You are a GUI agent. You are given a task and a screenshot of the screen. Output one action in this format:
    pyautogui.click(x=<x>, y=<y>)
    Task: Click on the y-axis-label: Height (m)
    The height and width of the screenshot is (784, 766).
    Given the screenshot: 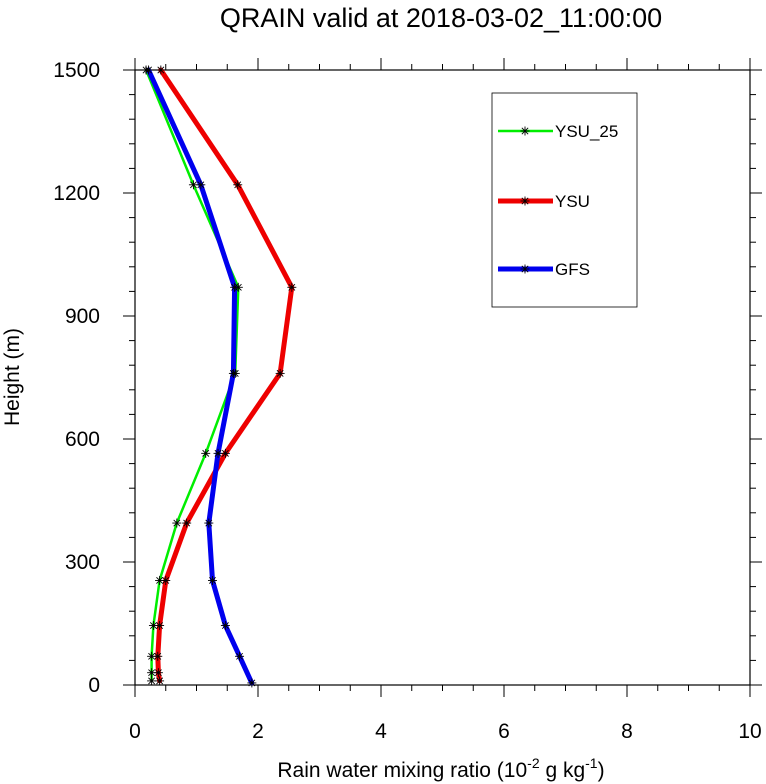 What is the action you would take?
    pyautogui.click(x=12, y=377)
    